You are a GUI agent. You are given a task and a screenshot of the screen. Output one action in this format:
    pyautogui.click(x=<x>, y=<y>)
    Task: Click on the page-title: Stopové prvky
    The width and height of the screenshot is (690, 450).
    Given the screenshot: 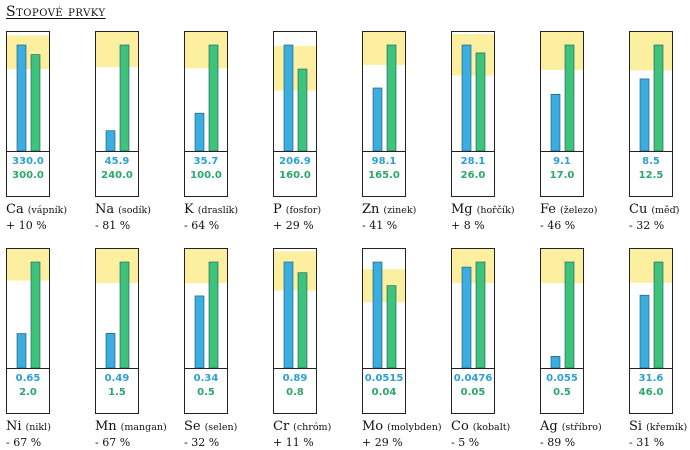 What is the action you would take?
    pyautogui.click(x=56, y=12)
    